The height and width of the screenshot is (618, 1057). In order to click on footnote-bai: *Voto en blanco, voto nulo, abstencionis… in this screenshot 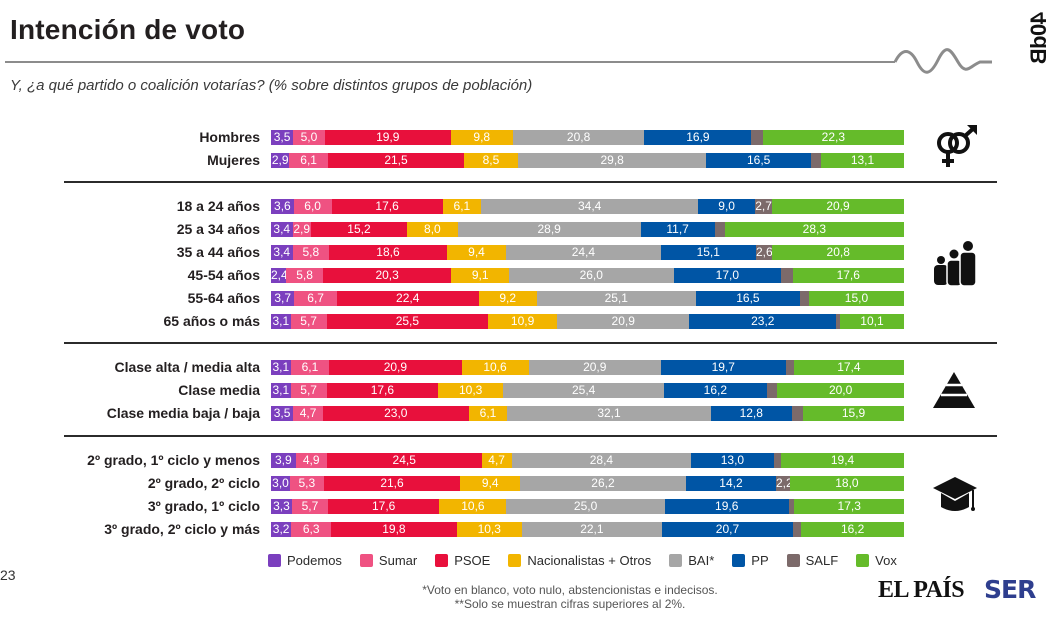, I will do `click(570, 590)`.